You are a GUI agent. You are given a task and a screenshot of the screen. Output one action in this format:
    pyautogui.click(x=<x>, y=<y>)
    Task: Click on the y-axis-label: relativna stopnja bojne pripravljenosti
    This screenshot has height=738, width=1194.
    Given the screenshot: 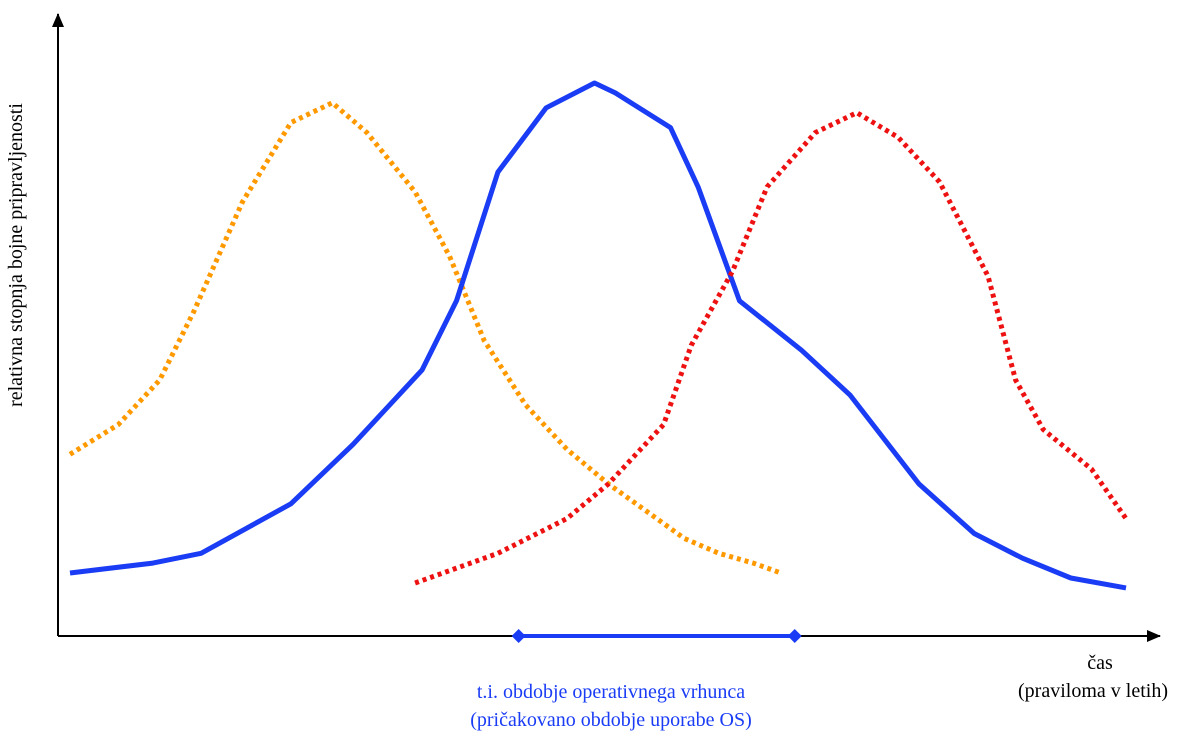 What is the action you would take?
    pyautogui.click(x=16, y=255)
    